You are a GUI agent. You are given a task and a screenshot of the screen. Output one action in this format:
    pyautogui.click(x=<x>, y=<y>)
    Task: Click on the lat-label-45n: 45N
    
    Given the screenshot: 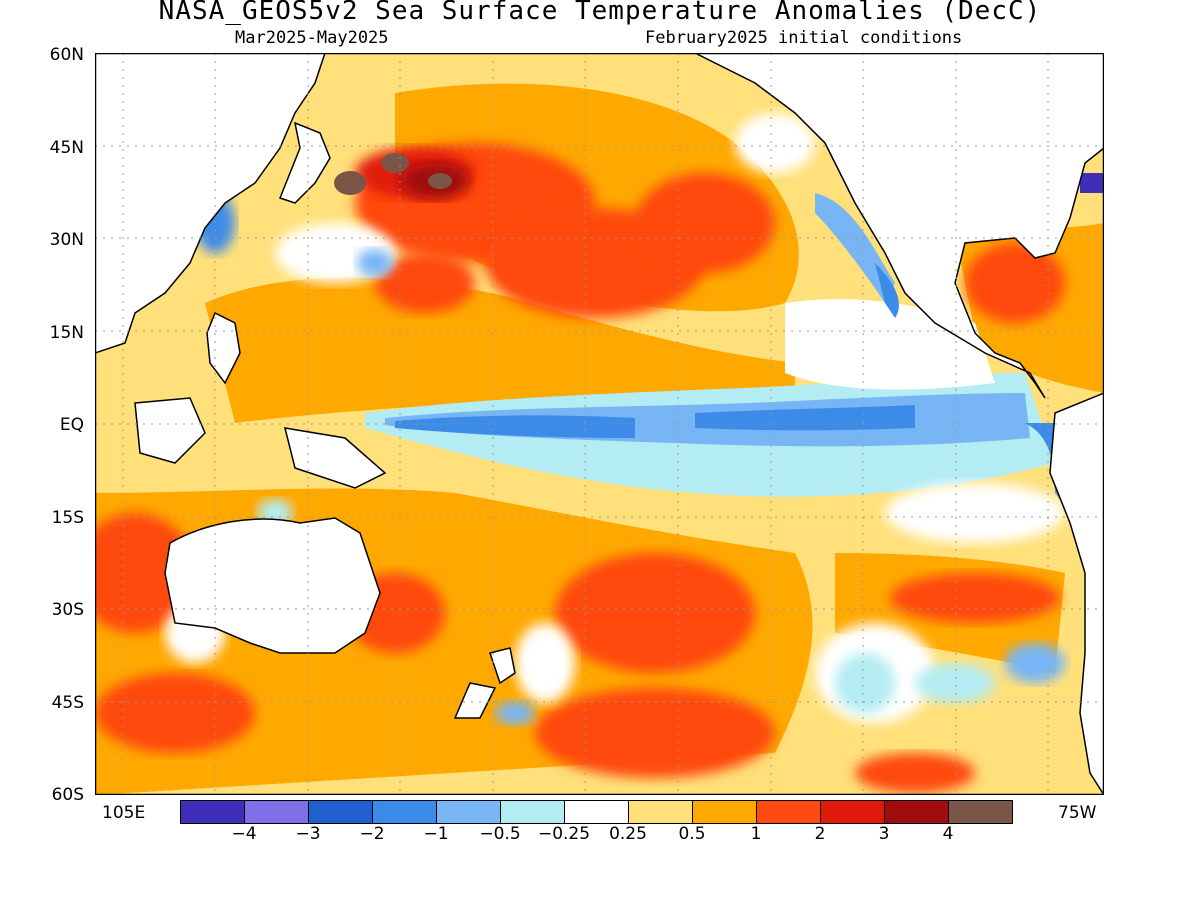 What is the action you would take?
    pyautogui.click(x=66, y=148)
    